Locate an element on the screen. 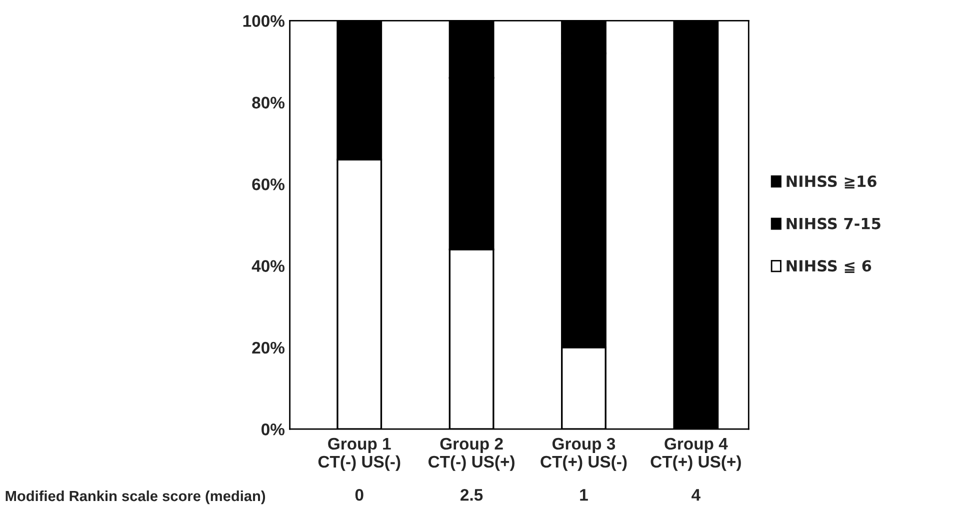  x-tick-label: Group 4 CT(+) US(+) is located at coordinates (695, 454).